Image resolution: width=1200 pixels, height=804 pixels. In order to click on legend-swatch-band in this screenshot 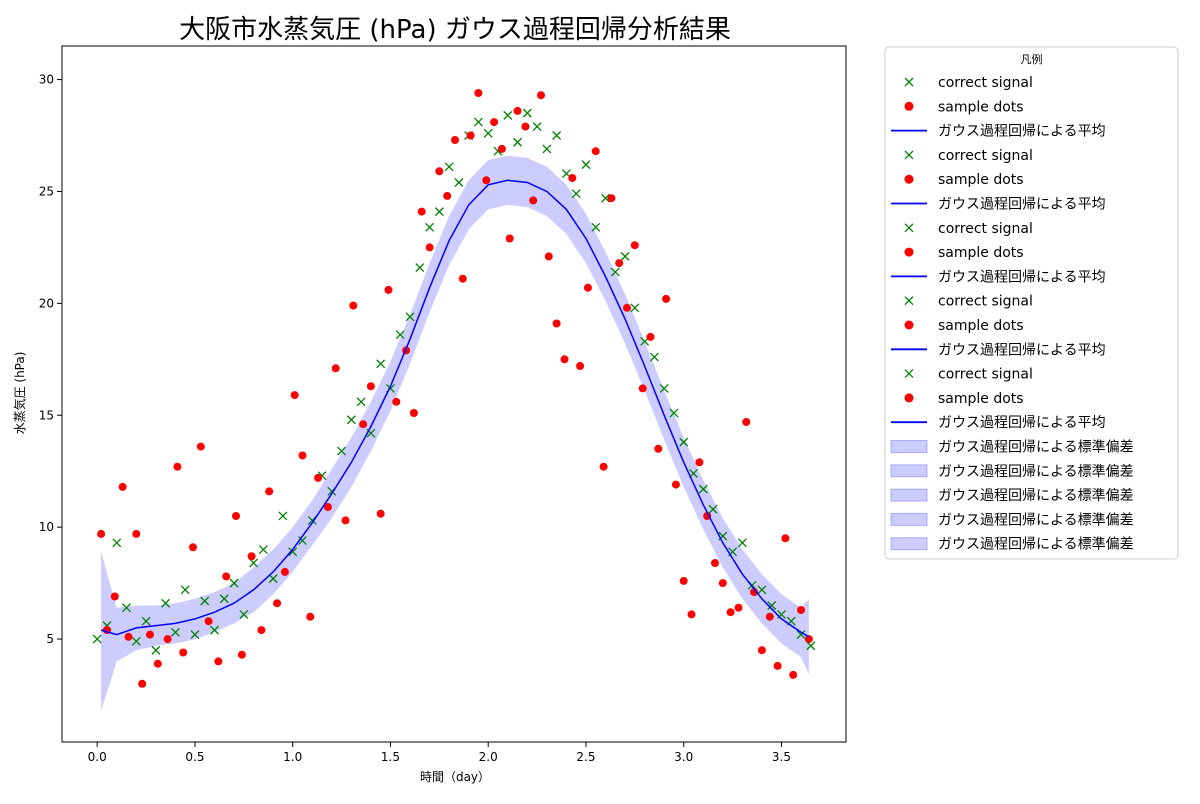, I will do `click(909, 446)`.